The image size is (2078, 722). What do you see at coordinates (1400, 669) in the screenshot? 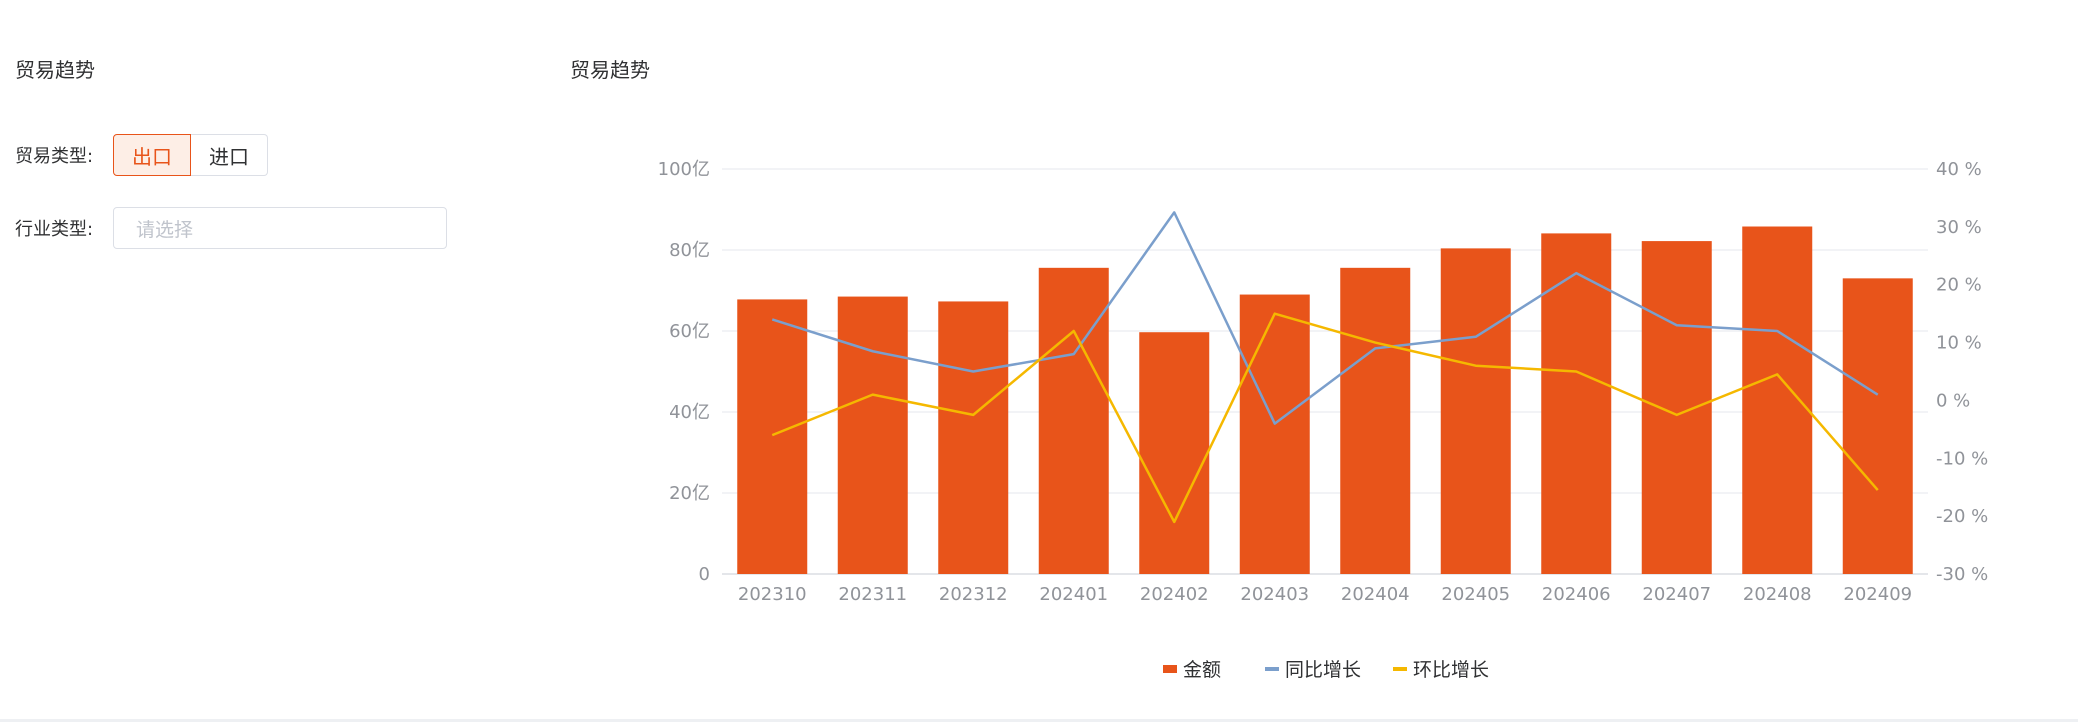
I see `legend-swatch-mom` at bounding box center [1400, 669].